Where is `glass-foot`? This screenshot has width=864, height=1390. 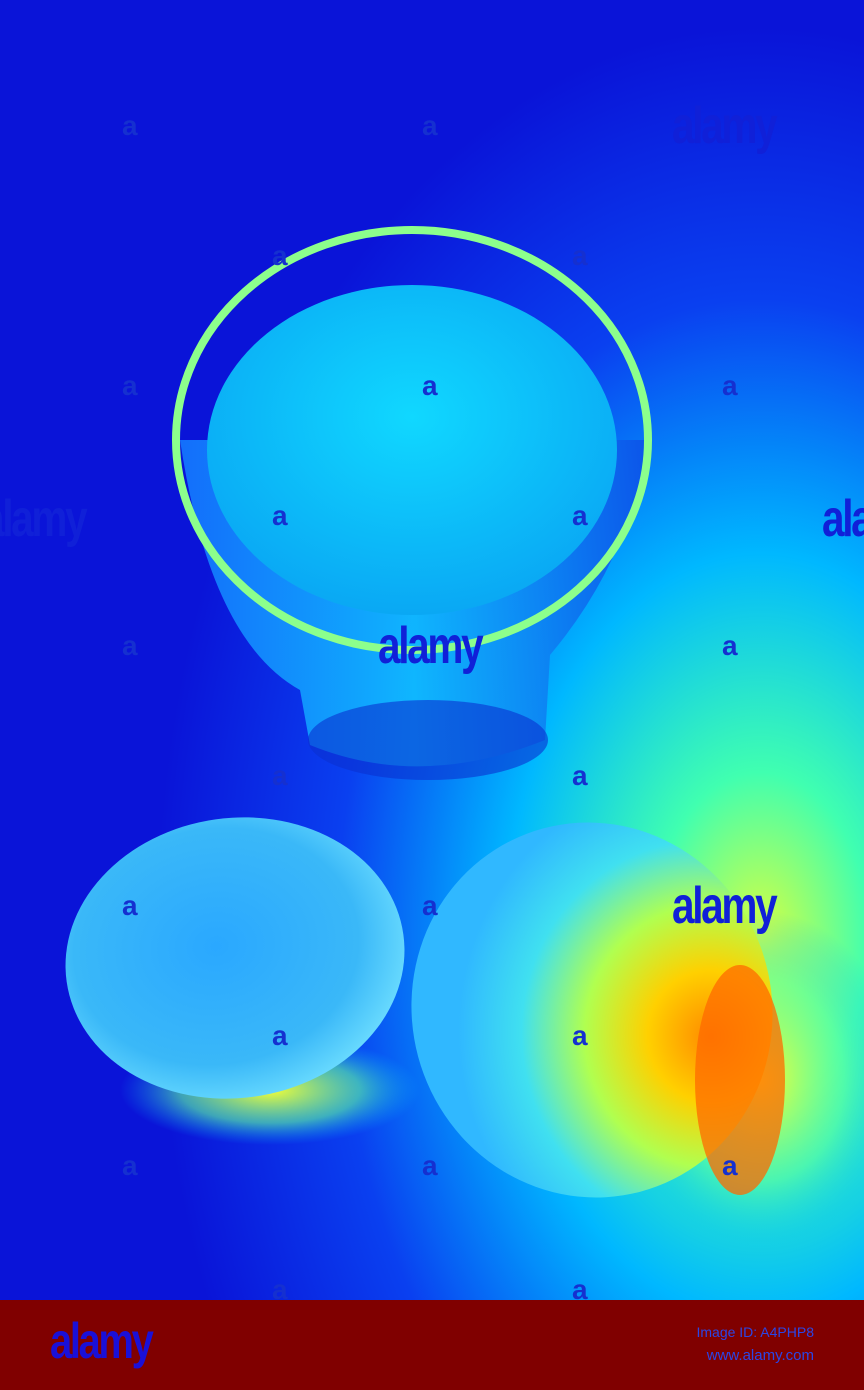 glass-foot is located at coordinates (428, 740).